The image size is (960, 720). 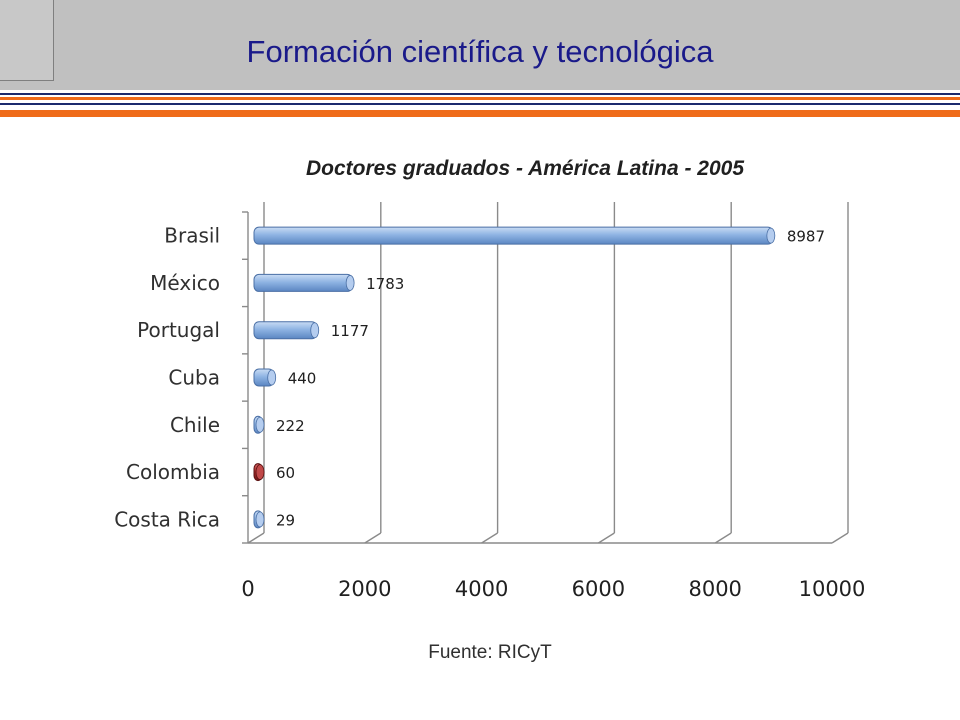 What do you see at coordinates (714, 589) in the screenshot?
I see `x-tick-label: 8000` at bounding box center [714, 589].